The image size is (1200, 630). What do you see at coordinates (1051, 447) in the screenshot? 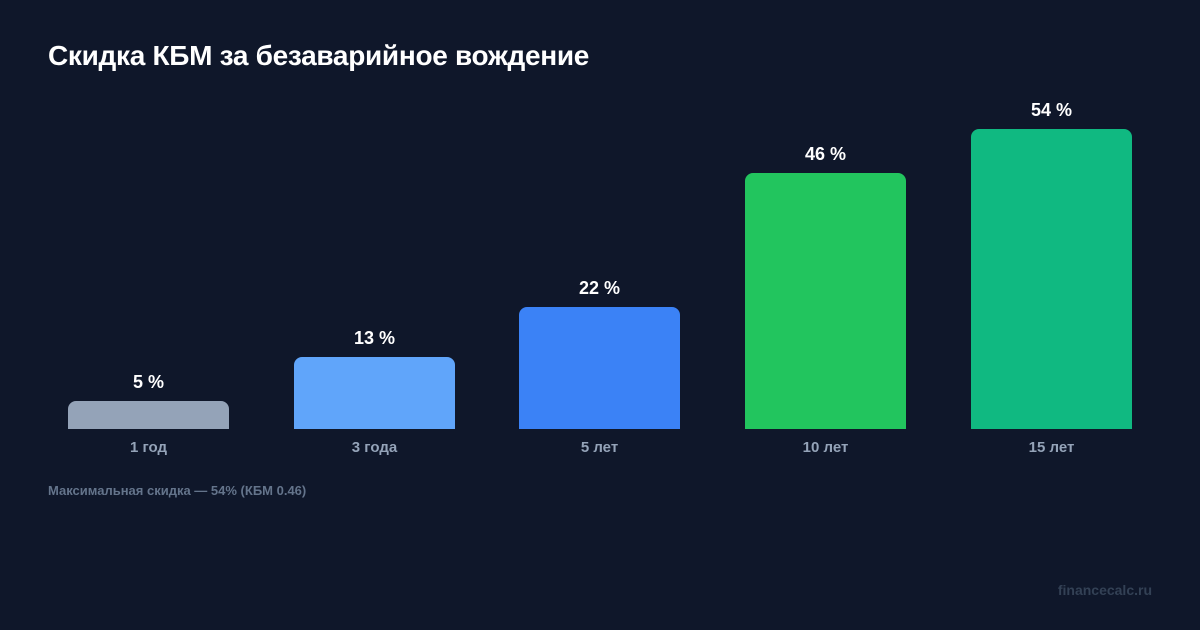
I see `category-label: 15 лет` at bounding box center [1051, 447].